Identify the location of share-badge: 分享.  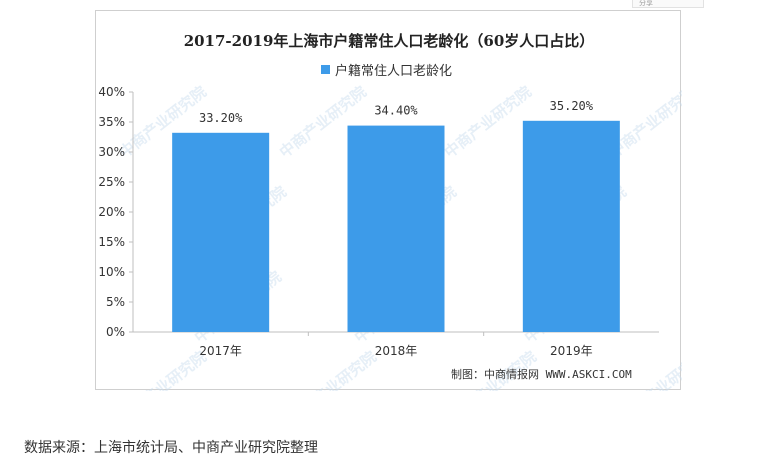
(668, 4).